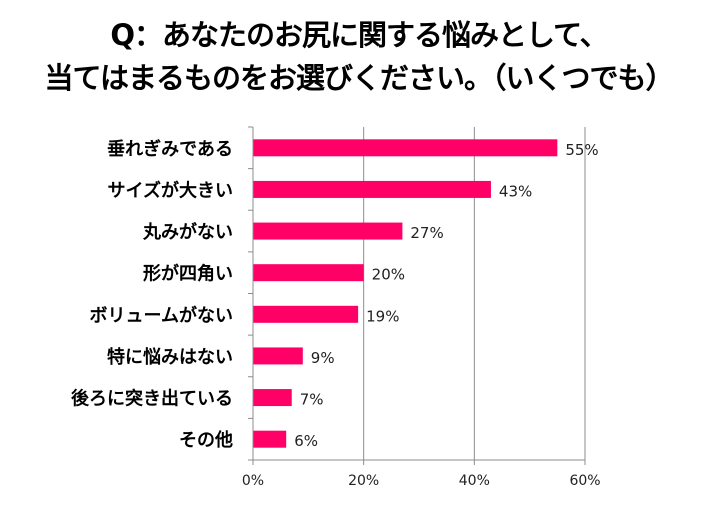 The width and height of the screenshot is (718, 506). I want to click on data-label: 19%, so click(382, 316).